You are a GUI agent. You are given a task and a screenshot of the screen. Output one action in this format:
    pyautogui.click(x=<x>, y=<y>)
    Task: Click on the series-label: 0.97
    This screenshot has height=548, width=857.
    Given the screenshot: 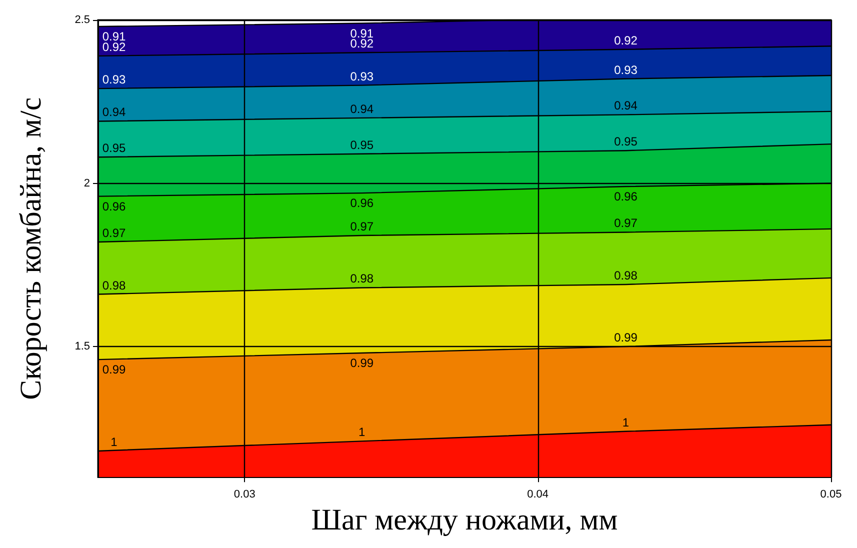 What is the action you would take?
    pyautogui.click(x=114, y=233)
    